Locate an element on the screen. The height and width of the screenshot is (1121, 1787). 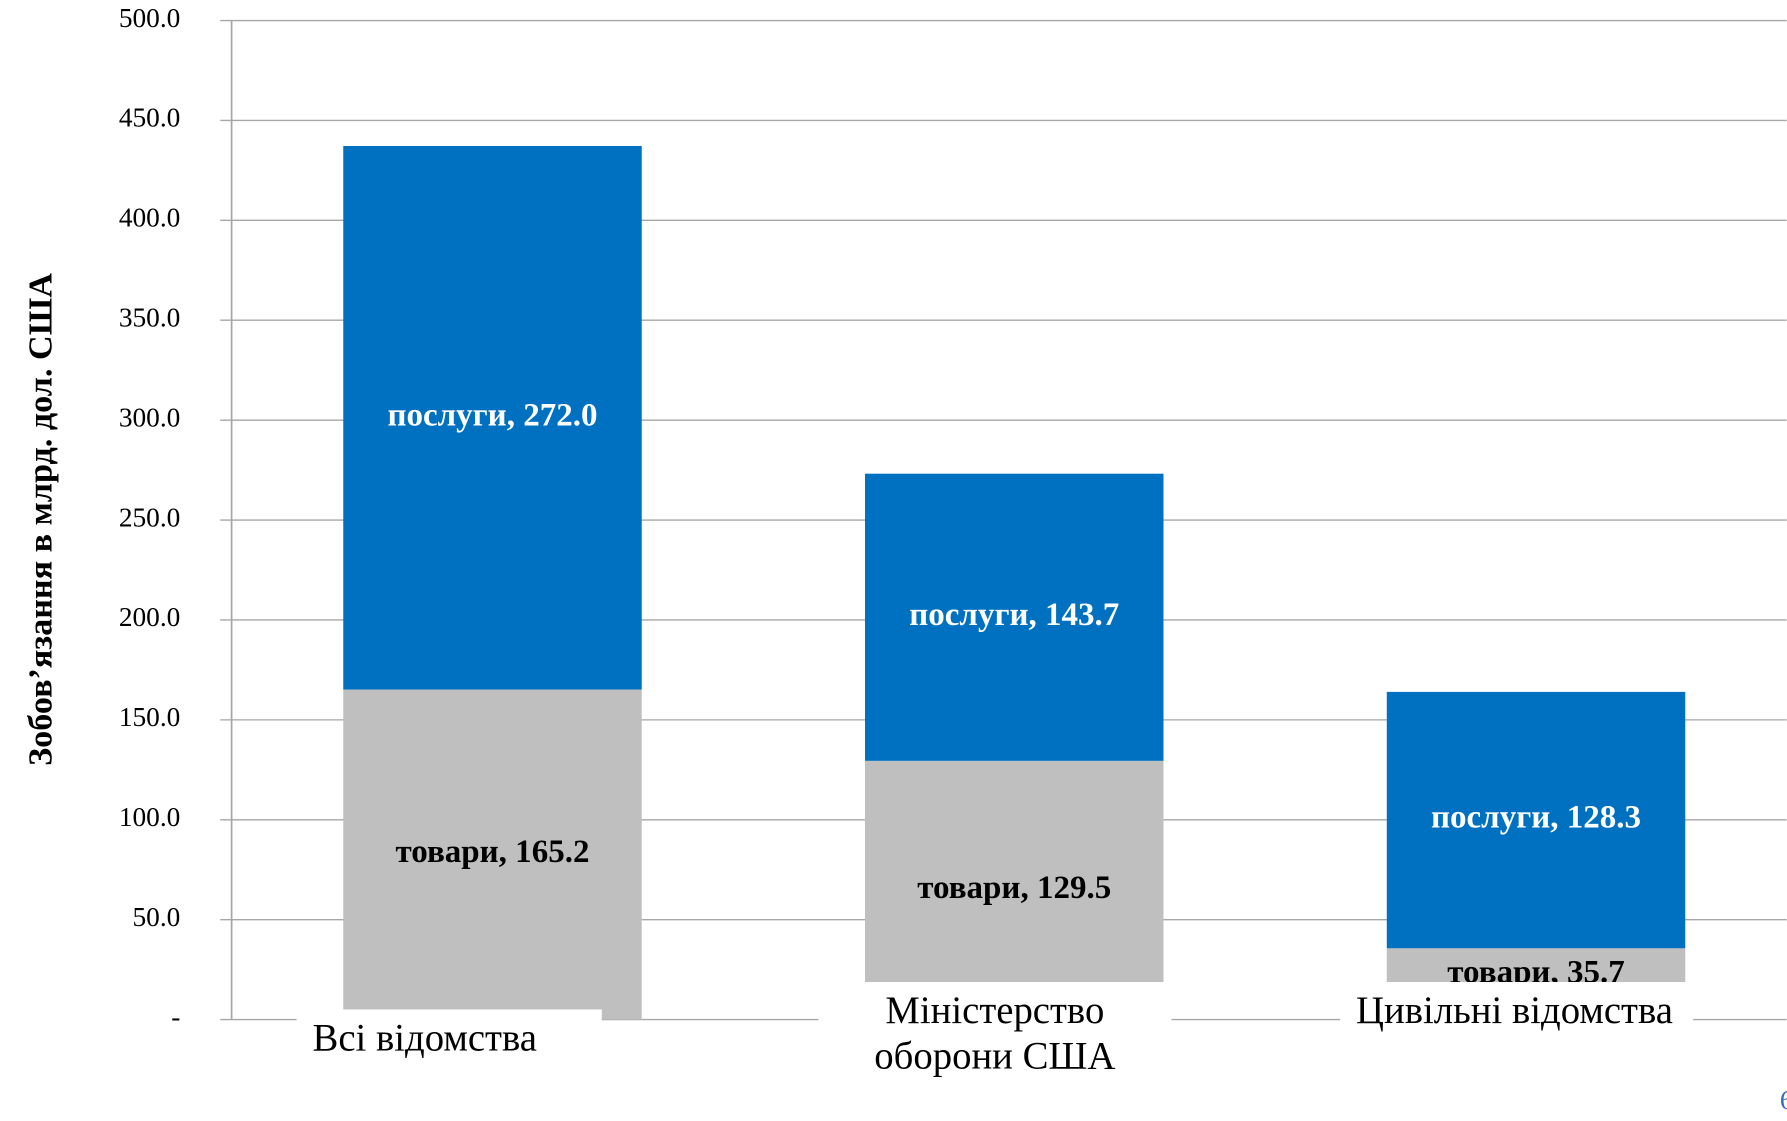
y-tick-label: 250.0 is located at coordinates (149, 517).